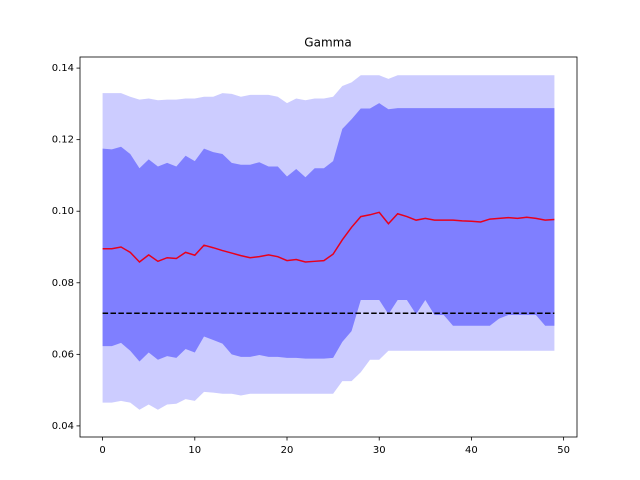 This screenshot has height=480, width=640. I want to click on x-tick-label: 20, so click(287, 450).